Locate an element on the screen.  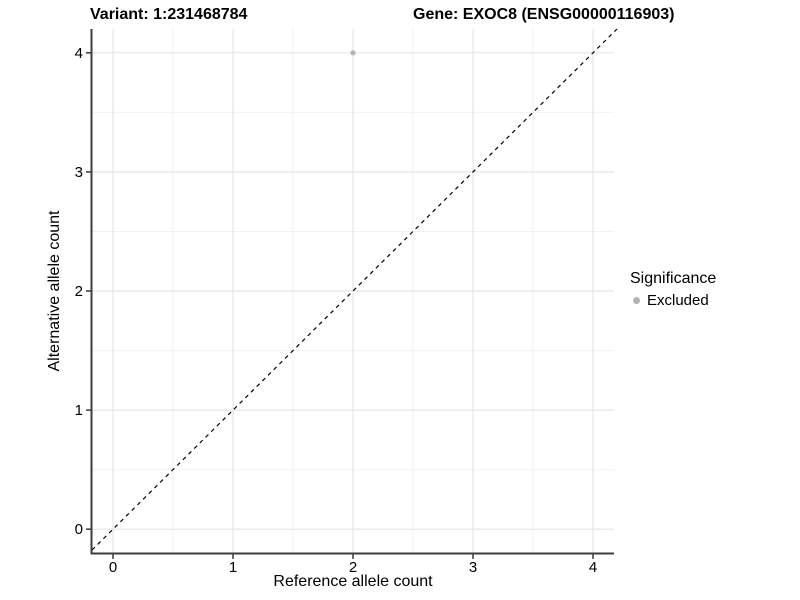
excluded-point-icon is located at coordinates (636, 300).